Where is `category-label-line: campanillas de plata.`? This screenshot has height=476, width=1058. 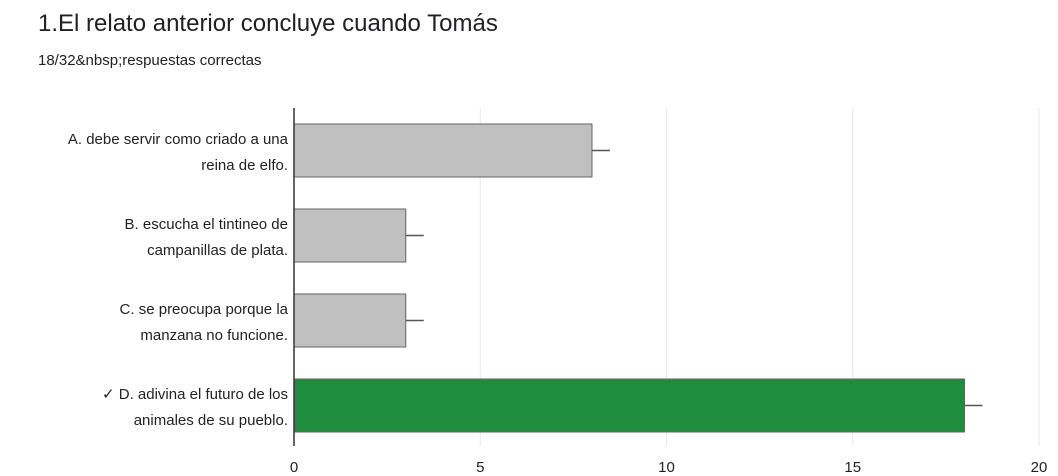
category-label-line: campanillas de plata. is located at coordinates (217, 250).